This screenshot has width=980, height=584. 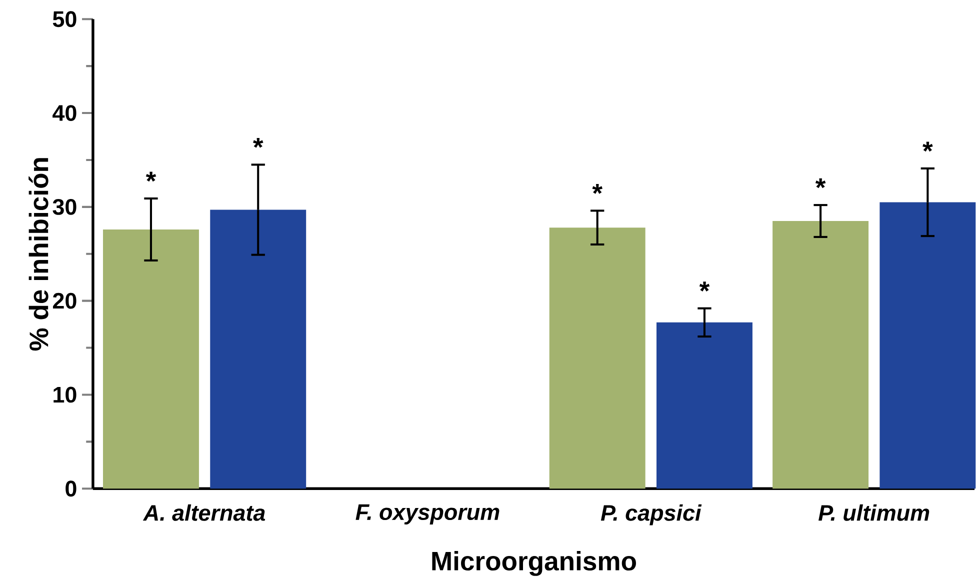 I want to click on y-tick-label: 0, so click(x=71, y=488).